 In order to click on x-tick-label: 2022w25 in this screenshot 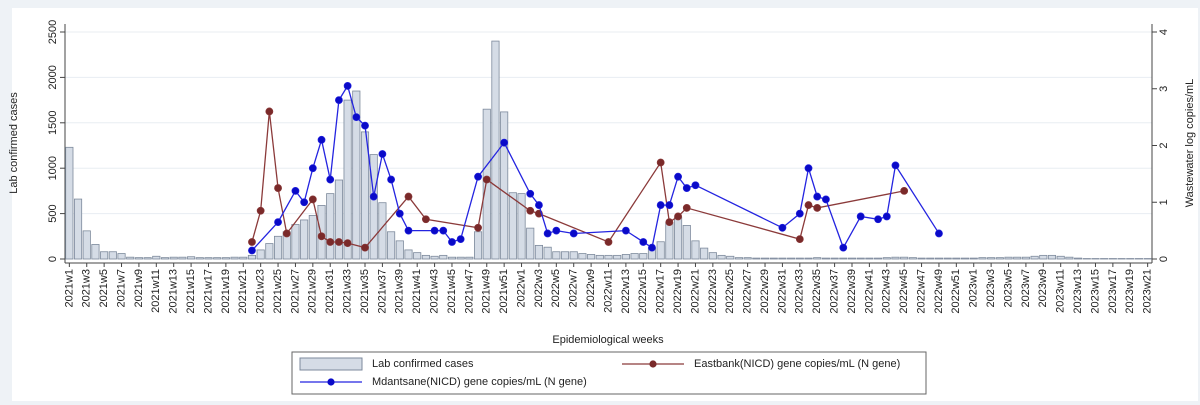, I will do `click(730, 291)`.